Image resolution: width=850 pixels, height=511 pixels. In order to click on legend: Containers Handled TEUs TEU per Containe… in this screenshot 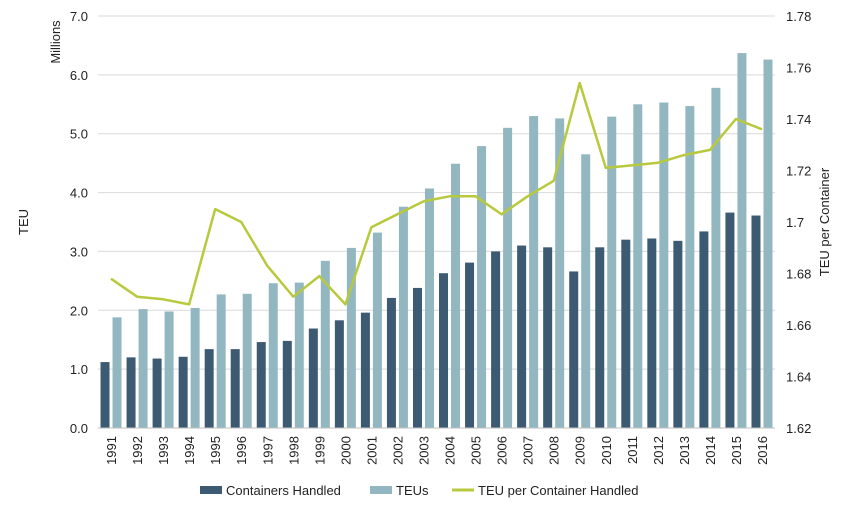, I will do `click(419, 490)`.